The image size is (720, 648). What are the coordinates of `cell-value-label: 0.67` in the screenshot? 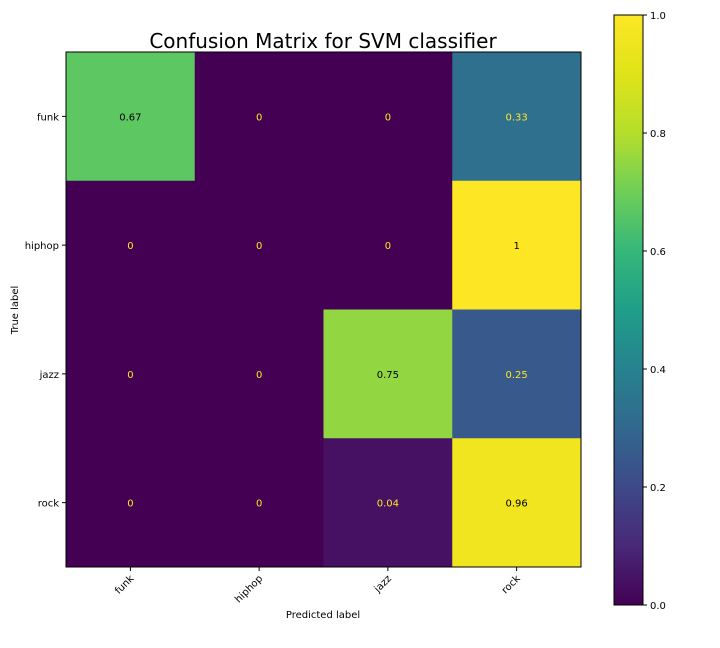 It's located at (130, 117).